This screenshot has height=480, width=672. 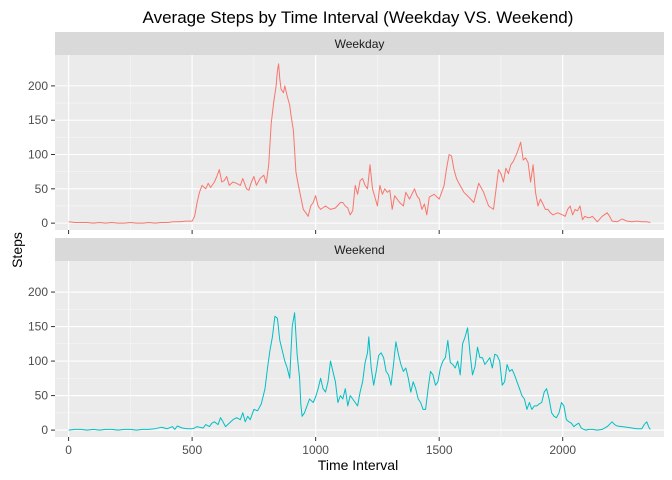 I want to click on x-tick-label: 1000, so click(x=315, y=450).